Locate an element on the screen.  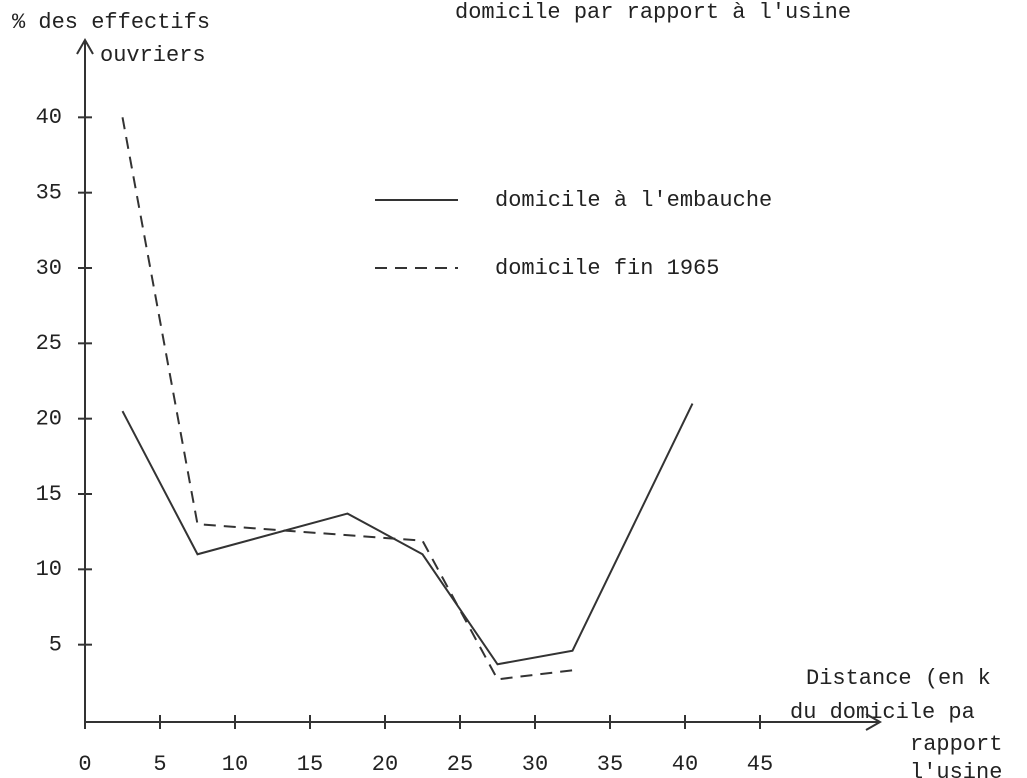
x-tick-label: 40 is located at coordinates (685, 764).